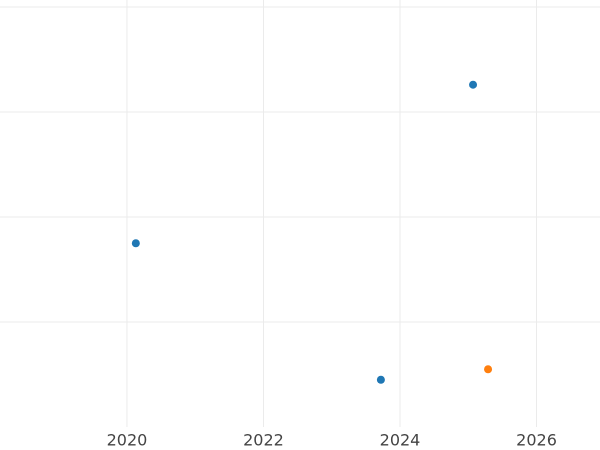 Image resolution: width=600 pixels, height=450 pixels. Describe the element at coordinates (263, 440) in the screenshot. I see `x-tick-label: 2022` at that location.